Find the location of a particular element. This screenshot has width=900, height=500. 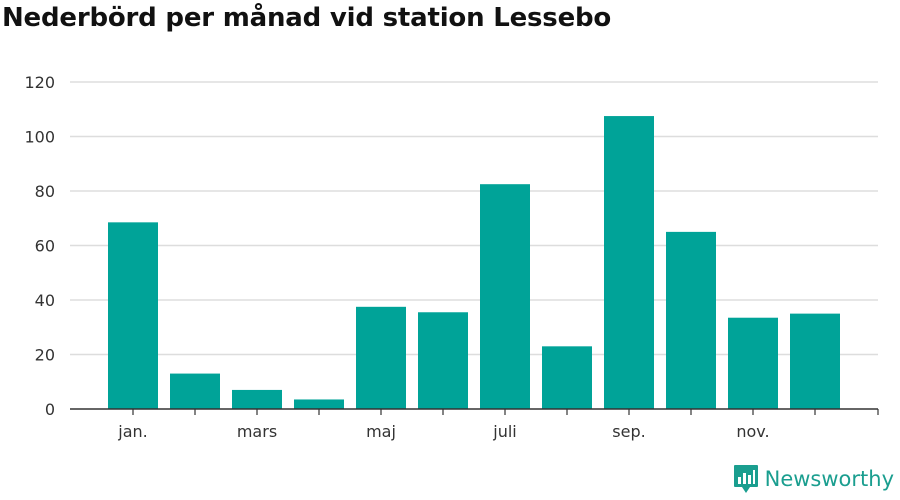

x-tick-label-nov.: nov. is located at coordinates (752, 431).